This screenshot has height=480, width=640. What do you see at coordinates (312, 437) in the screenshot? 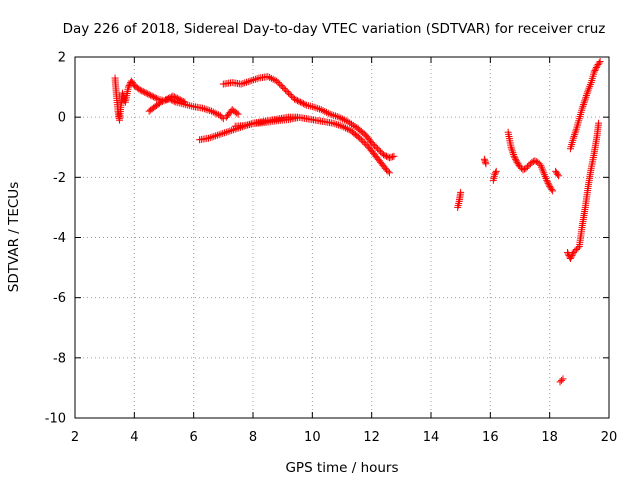
I see `x-tick-label: 10` at bounding box center [312, 437].